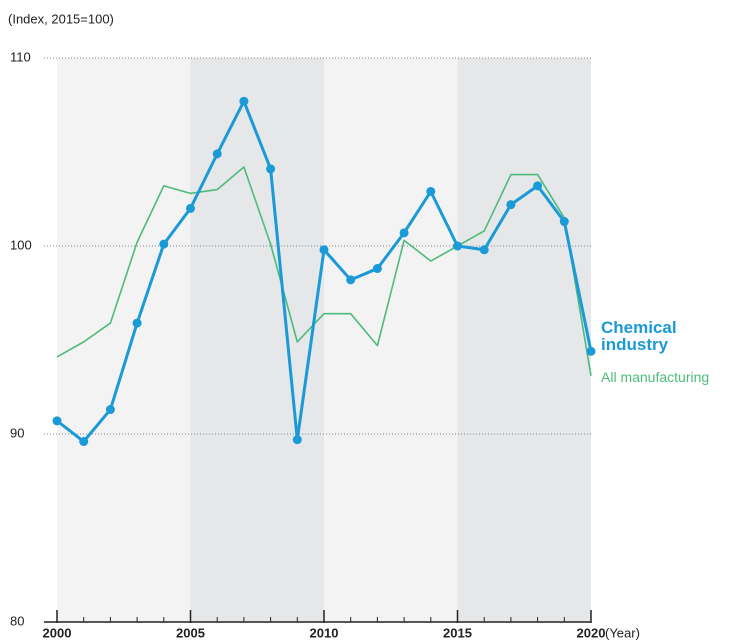 This screenshot has height=642, width=731. I want to click on y-tick-label: 110, so click(20, 56).